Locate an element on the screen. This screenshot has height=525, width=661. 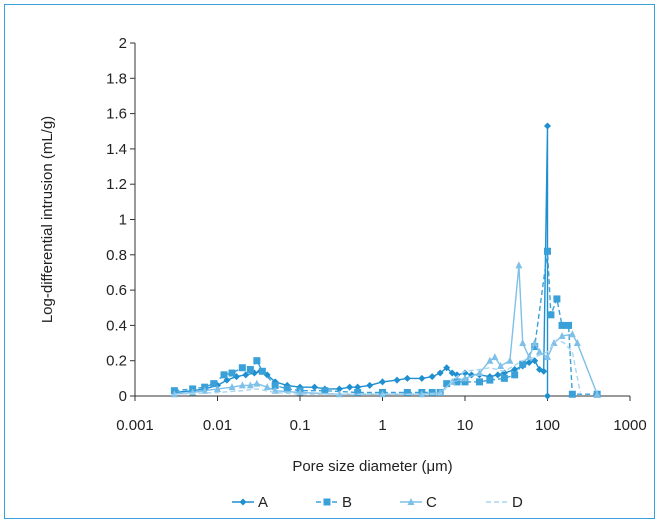
legend-marker-B is located at coordinates (327, 502).